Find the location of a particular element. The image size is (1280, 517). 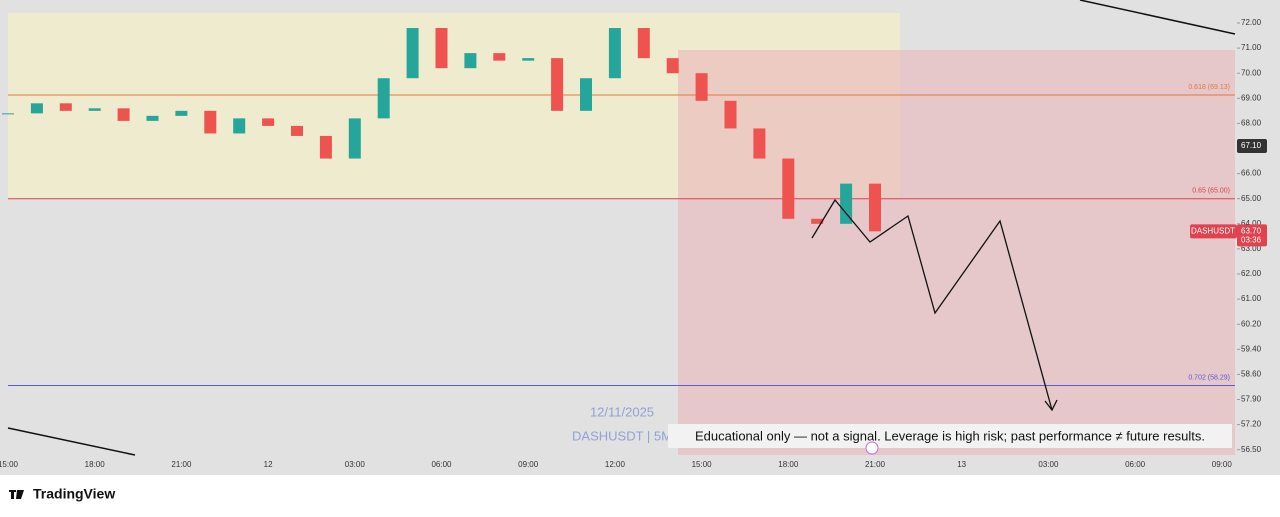

x-tick-label: 13 is located at coordinates (961, 464).